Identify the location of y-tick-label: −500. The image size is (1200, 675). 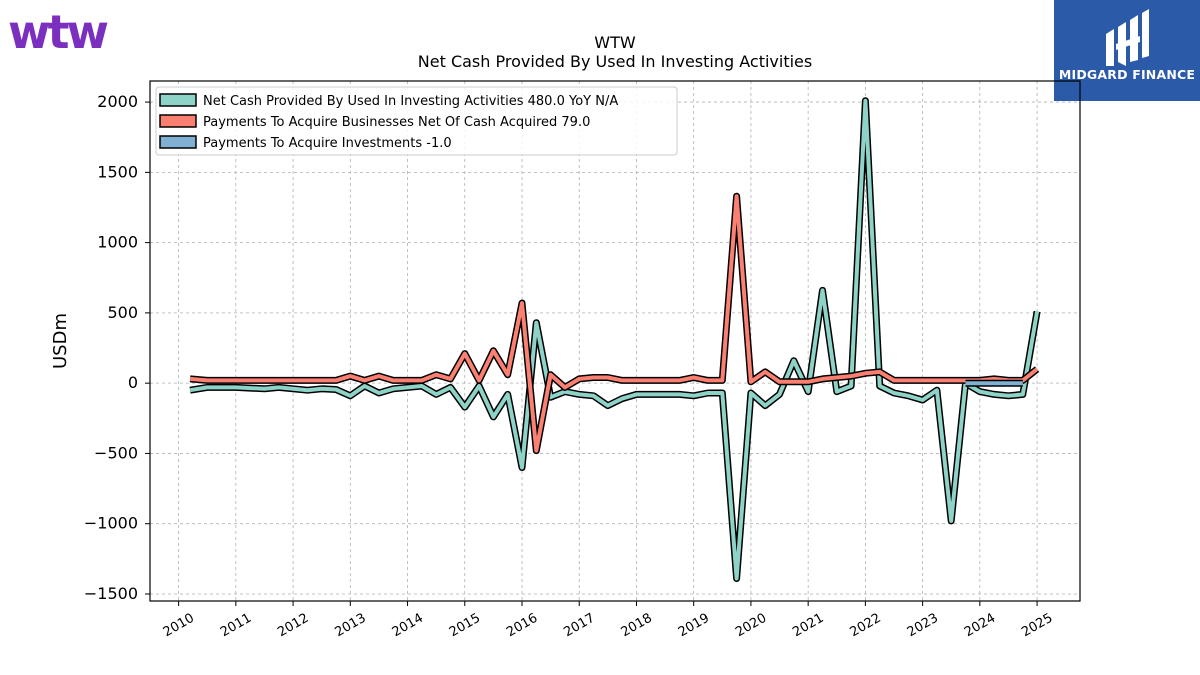
(116, 452).